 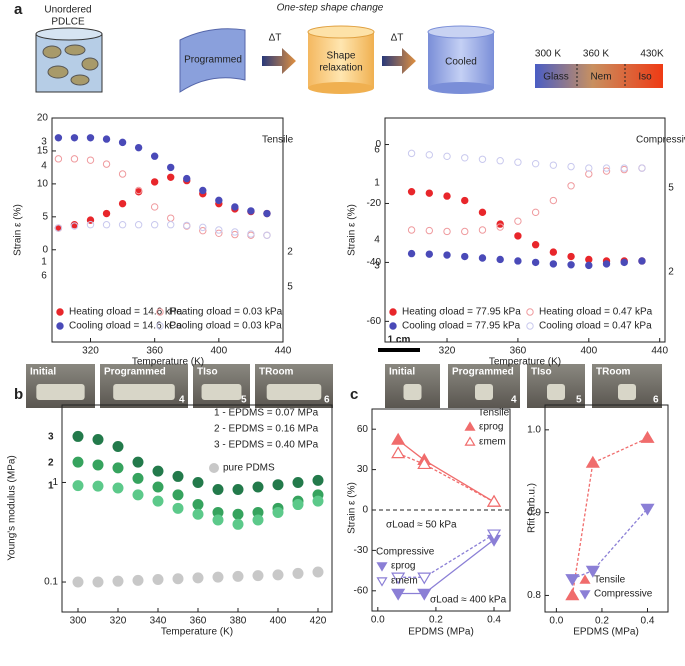 I want to click on label: Programmed, so click(x=213, y=60).